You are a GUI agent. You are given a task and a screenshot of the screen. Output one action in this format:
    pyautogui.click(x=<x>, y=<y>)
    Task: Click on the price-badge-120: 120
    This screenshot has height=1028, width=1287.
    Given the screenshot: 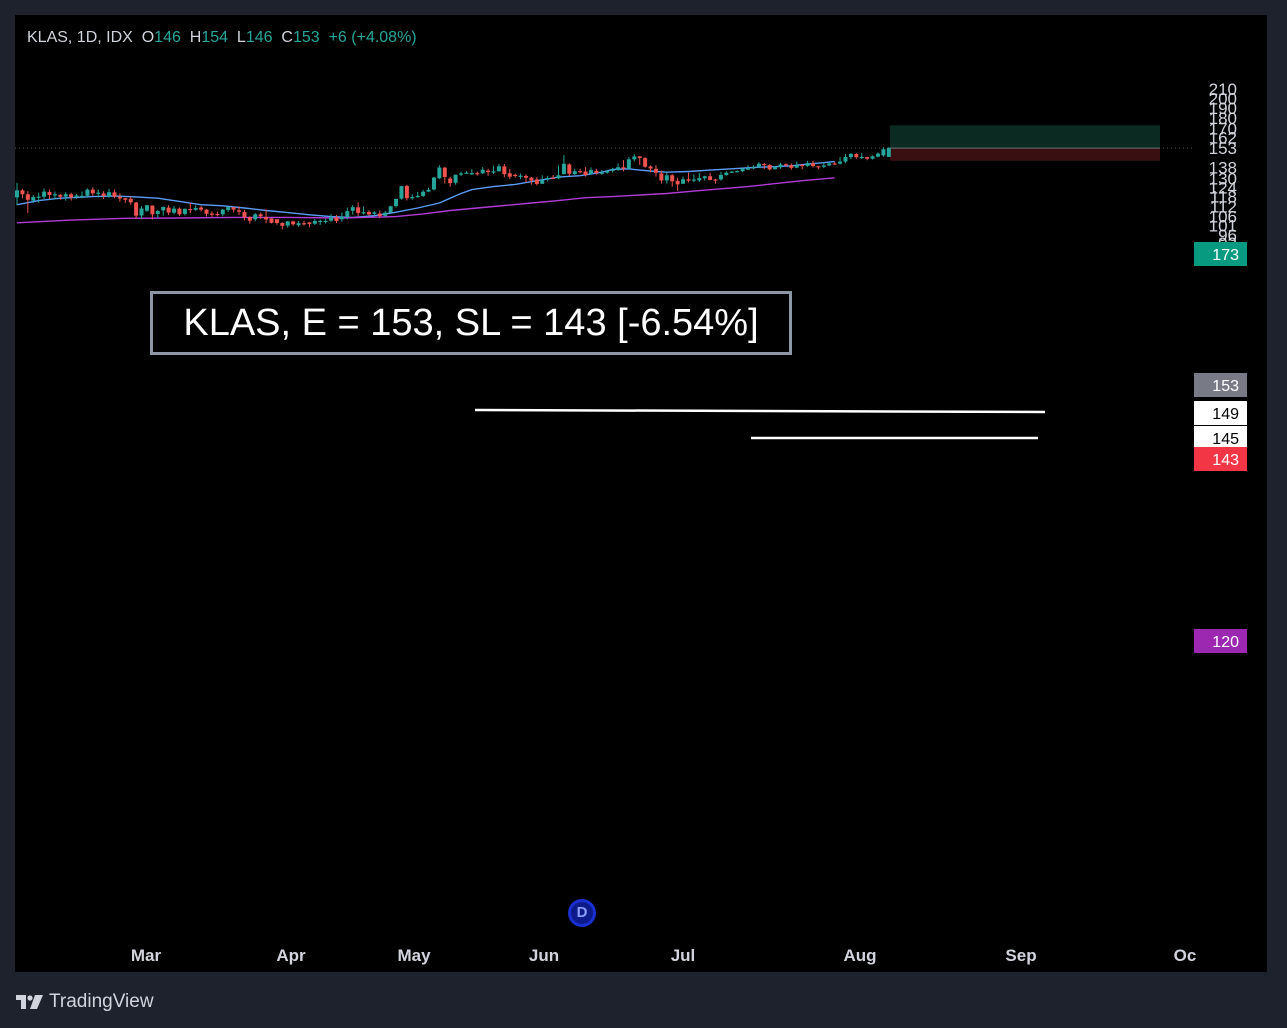 What is the action you would take?
    pyautogui.click(x=1220, y=641)
    